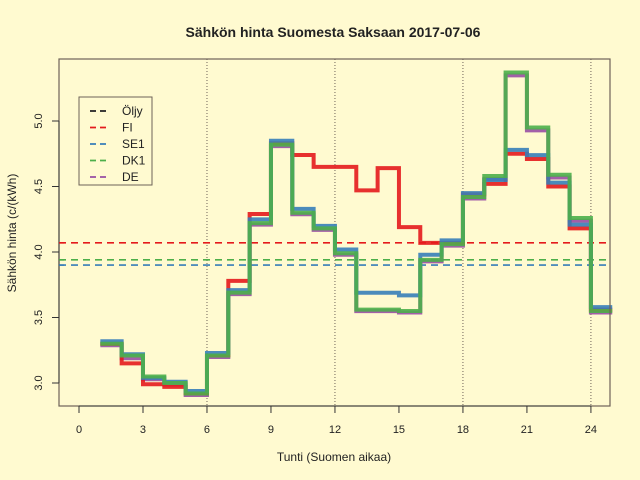 The width and height of the screenshot is (640, 480). What do you see at coordinates (207, 430) in the screenshot?
I see `x-tick-label: 6` at bounding box center [207, 430].